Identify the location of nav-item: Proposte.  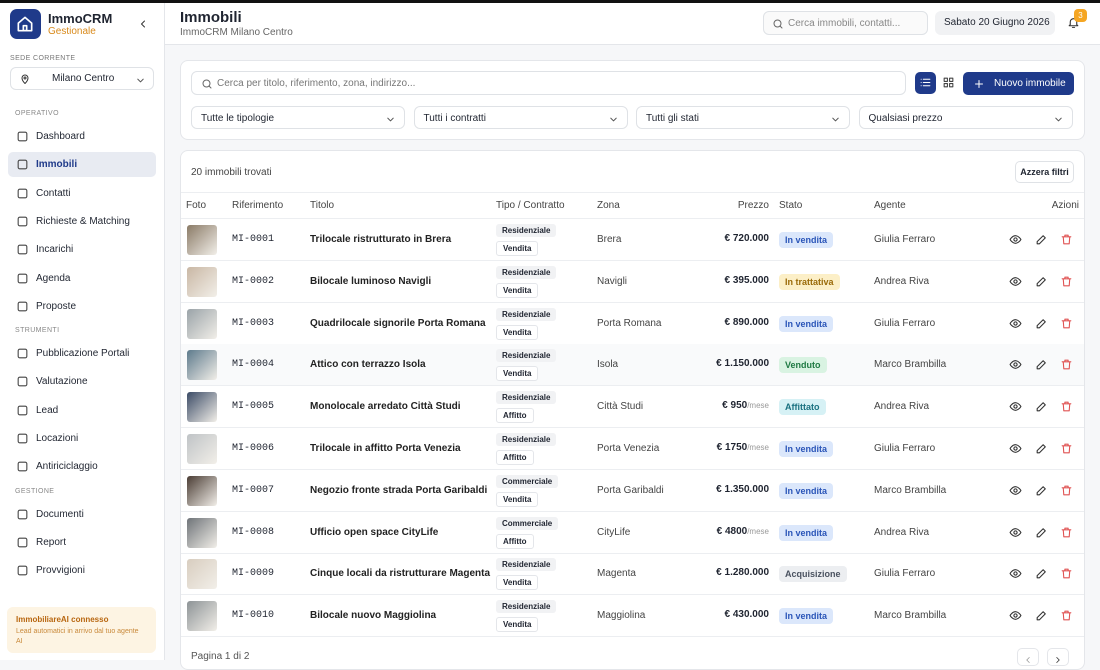
(82, 306).